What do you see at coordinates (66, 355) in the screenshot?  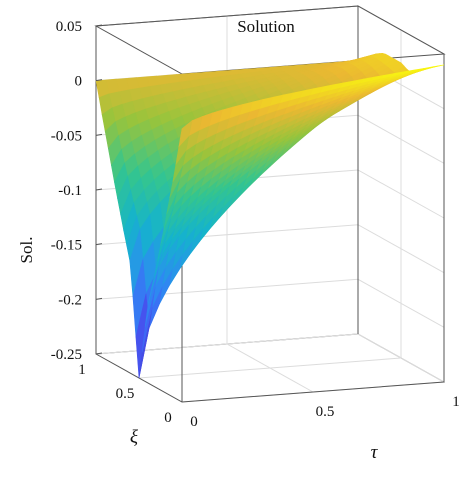 I see `z-tick-label: -0.25` at bounding box center [66, 355].